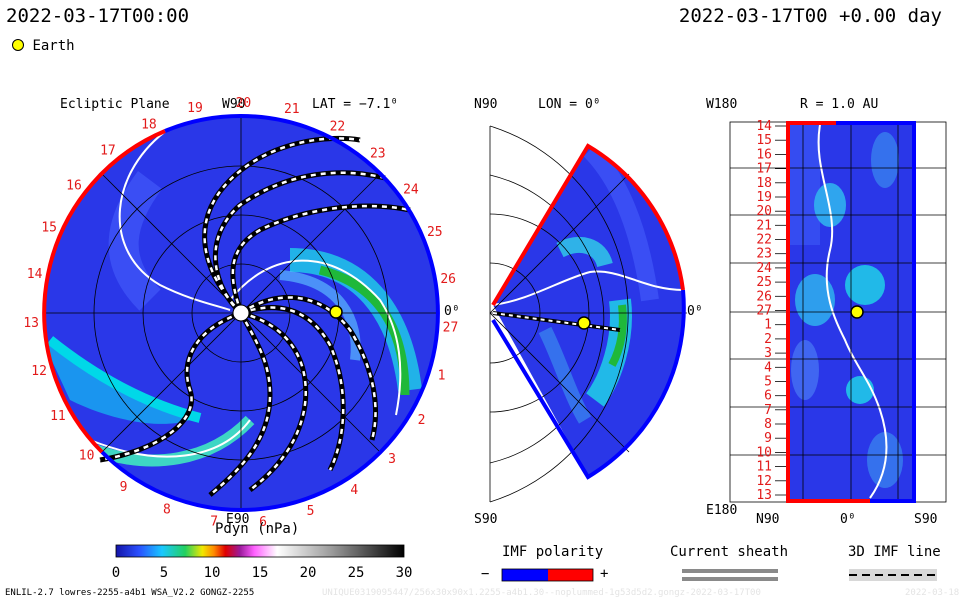 The width and height of the screenshot is (960, 600). What do you see at coordinates (244, 103) in the screenshot?
I see `rim-label: 20` at bounding box center [244, 103].